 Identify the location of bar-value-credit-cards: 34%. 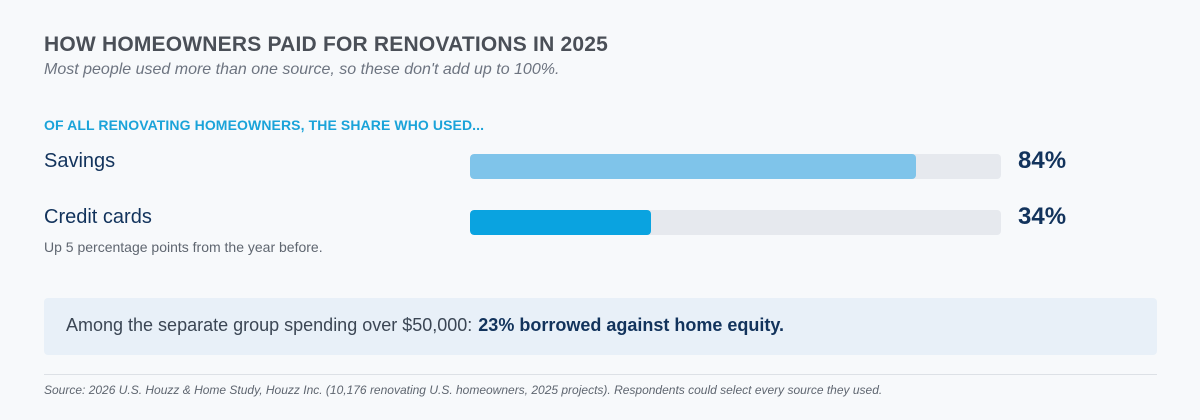
(1042, 216).